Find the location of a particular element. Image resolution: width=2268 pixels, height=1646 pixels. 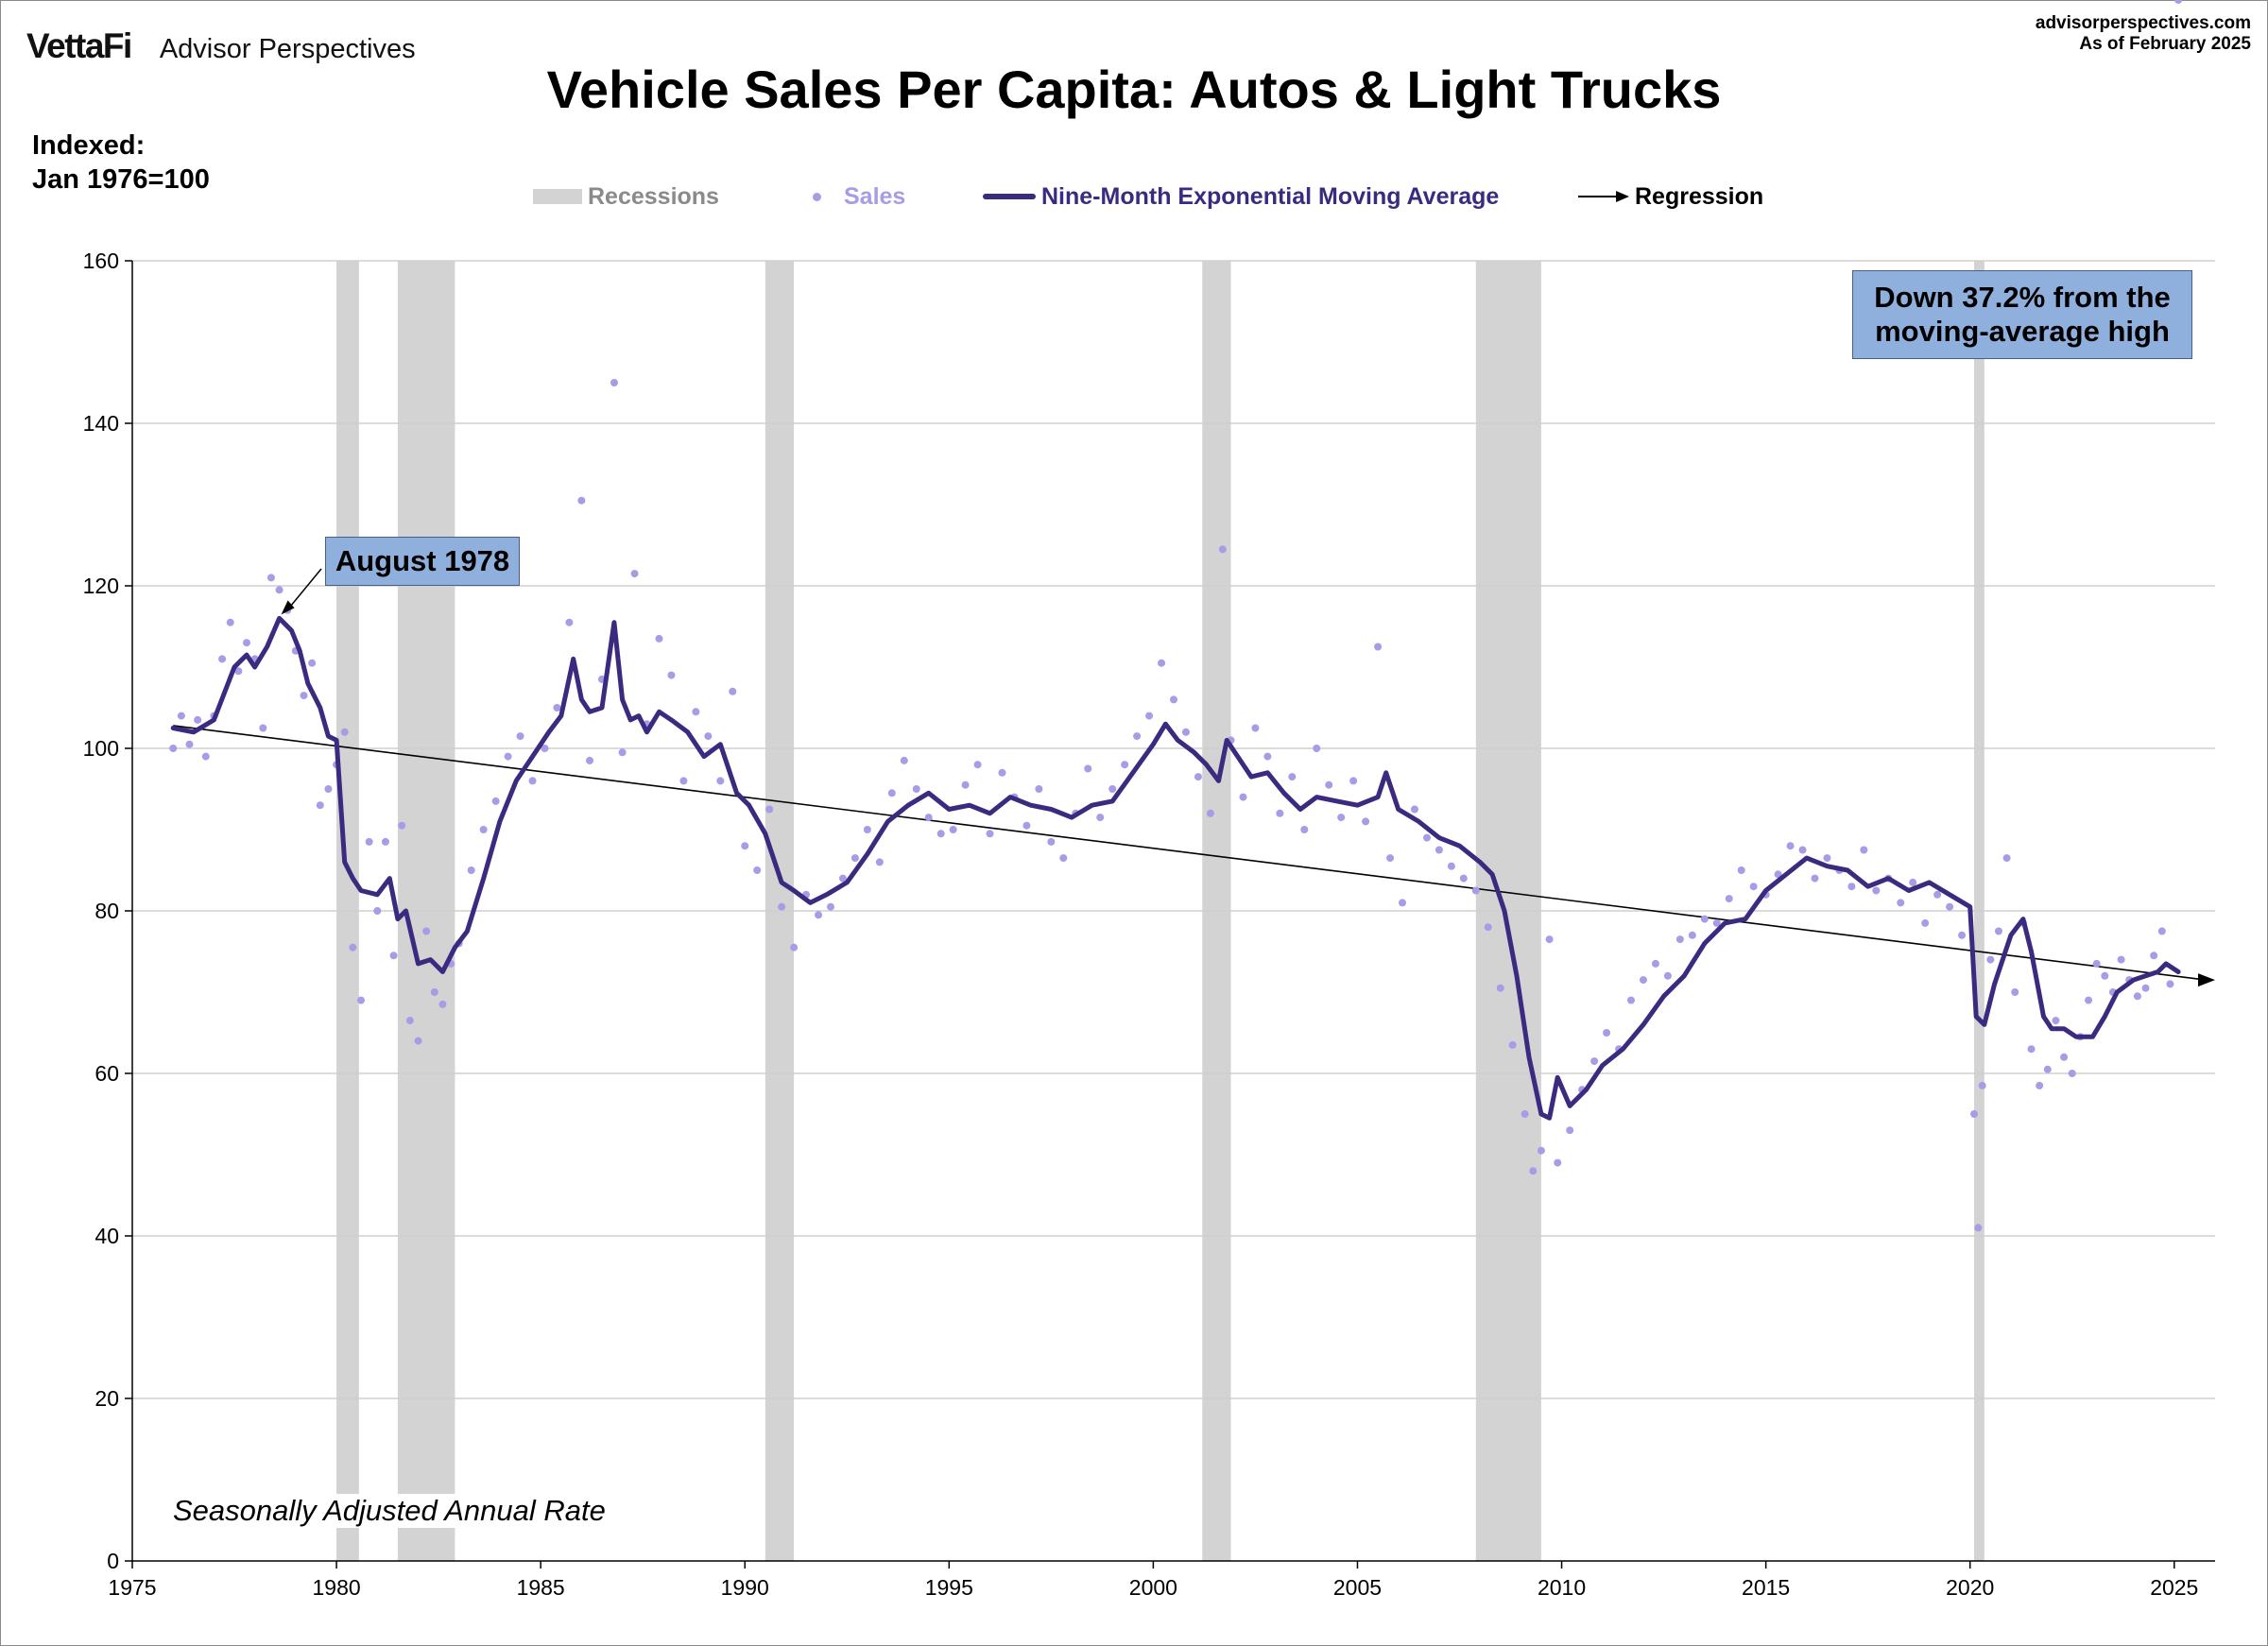

index-label: Indexed: Jan 1976=100 is located at coordinates (121, 163).